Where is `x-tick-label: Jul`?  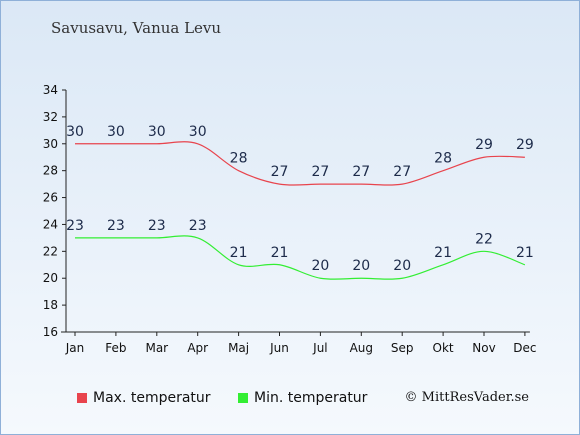 x-tick-label: Jul is located at coordinates (319, 348).